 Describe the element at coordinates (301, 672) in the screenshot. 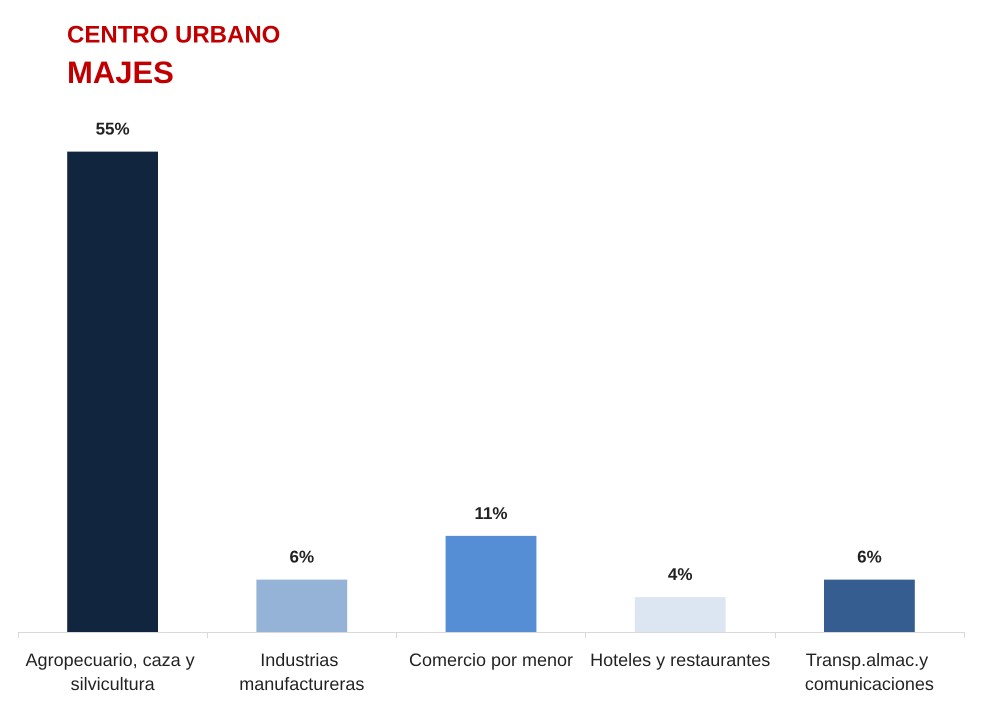

I see `x-tick-label: Industrias manufactureras` at that location.